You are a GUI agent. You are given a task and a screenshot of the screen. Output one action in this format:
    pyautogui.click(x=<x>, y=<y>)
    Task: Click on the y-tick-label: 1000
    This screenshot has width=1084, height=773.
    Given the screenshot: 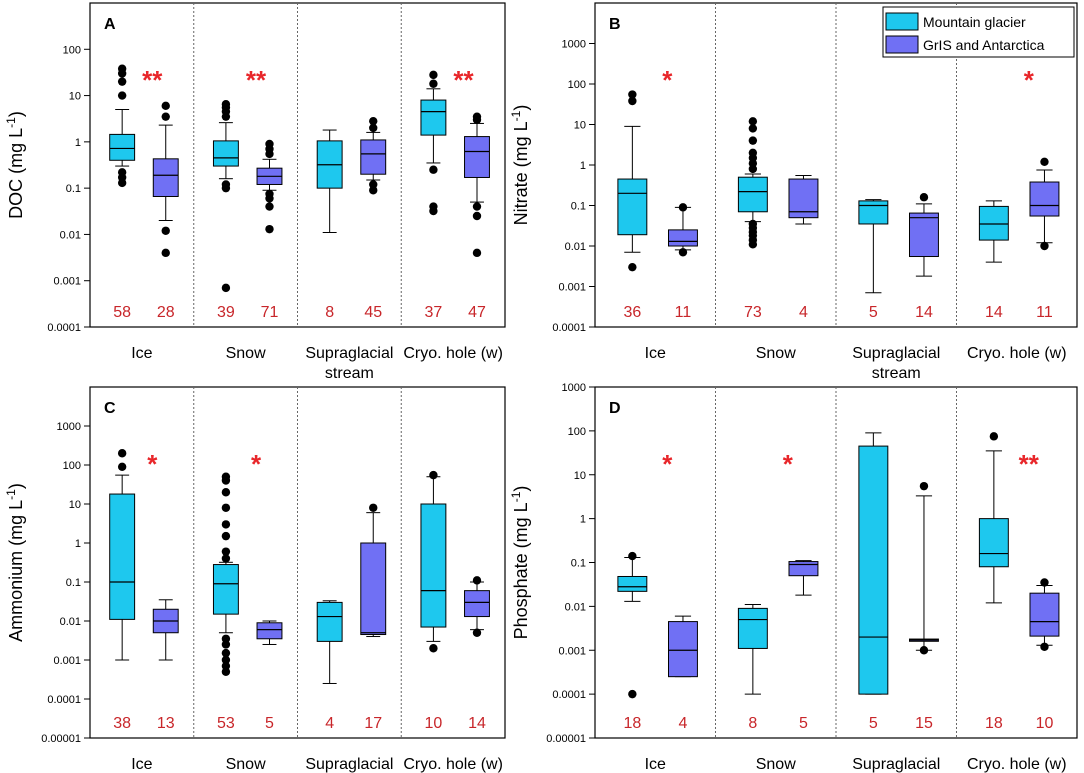 What is the action you would take?
    pyautogui.click(x=574, y=45)
    